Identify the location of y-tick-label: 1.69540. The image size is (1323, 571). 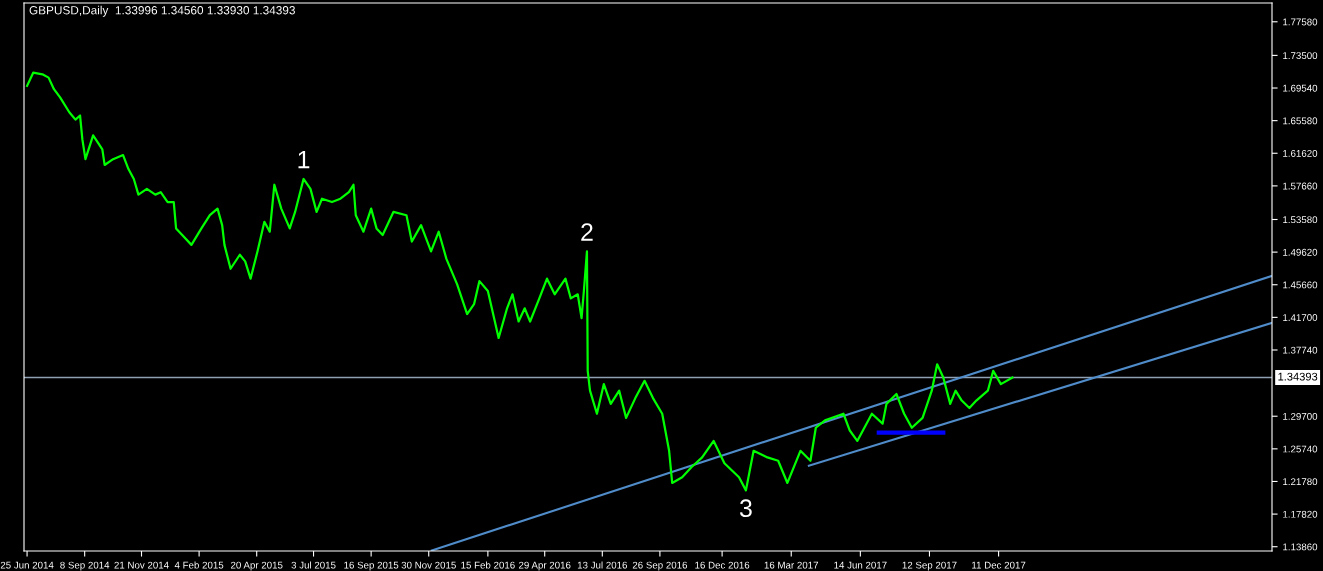
(1300, 88).